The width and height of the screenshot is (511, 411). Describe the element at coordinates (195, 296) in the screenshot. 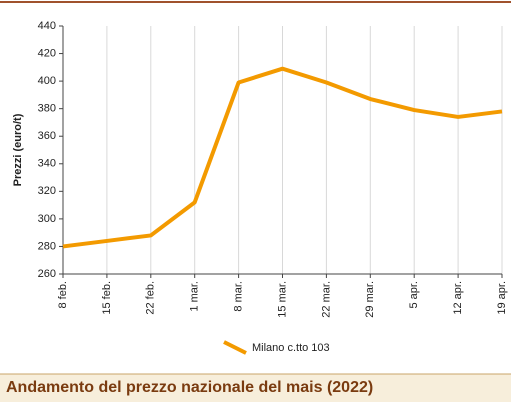

I see `x-tick-label: 1 mar.` at that location.